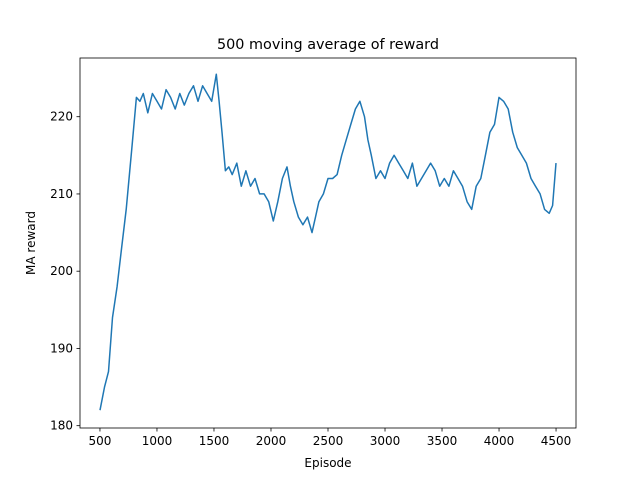 The width and height of the screenshot is (640, 480). I want to click on y-tick-label: 180, so click(61, 426).